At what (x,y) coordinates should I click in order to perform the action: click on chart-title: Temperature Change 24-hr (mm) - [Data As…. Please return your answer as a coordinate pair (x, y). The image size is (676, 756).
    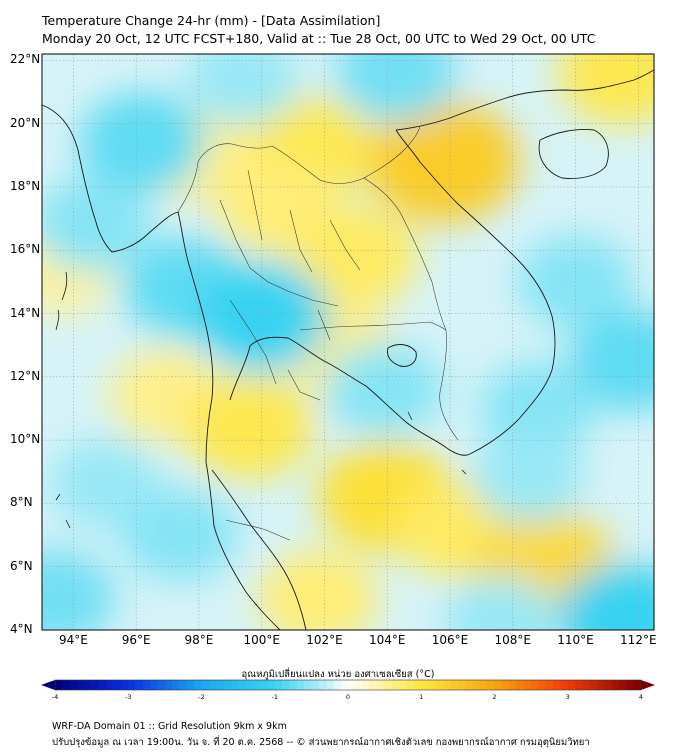
    Looking at the image, I should click on (211, 20).